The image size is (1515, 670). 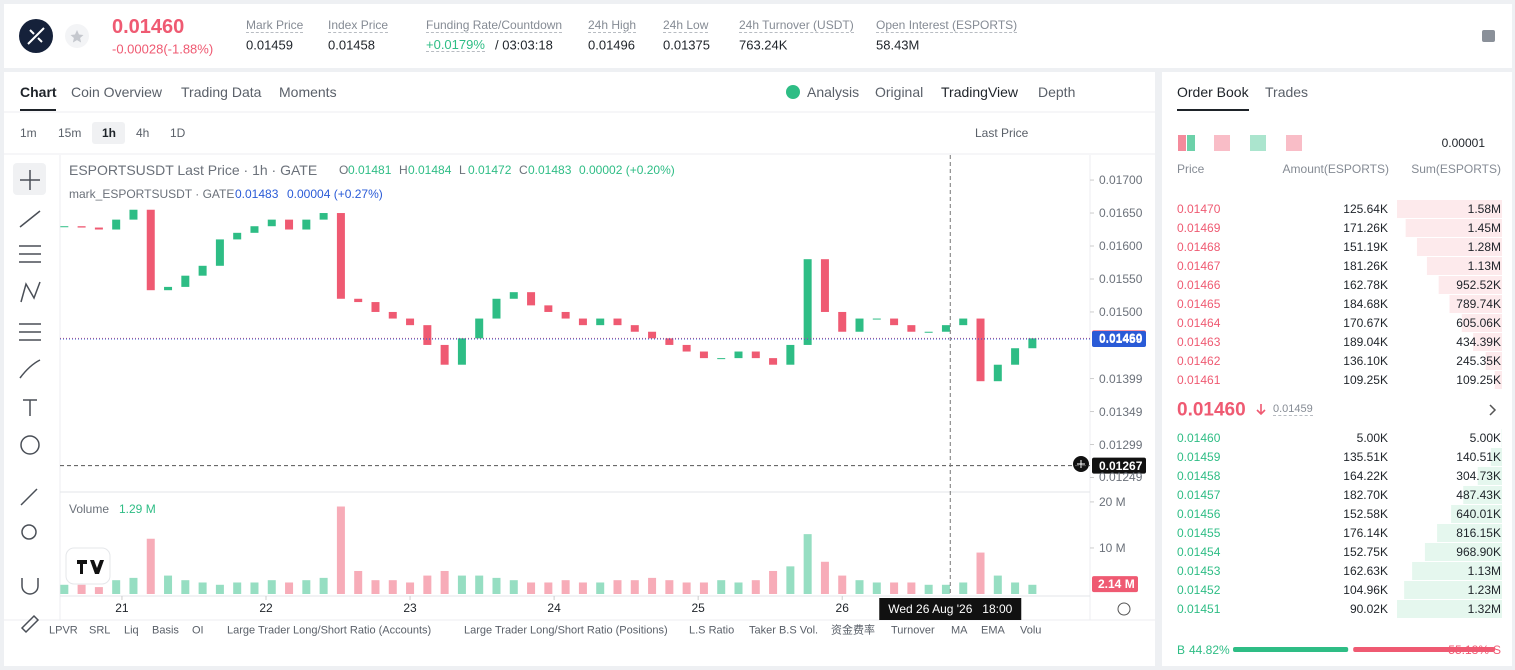 What do you see at coordinates (959, 630) in the screenshot?
I see `indicator: MA` at bounding box center [959, 630].